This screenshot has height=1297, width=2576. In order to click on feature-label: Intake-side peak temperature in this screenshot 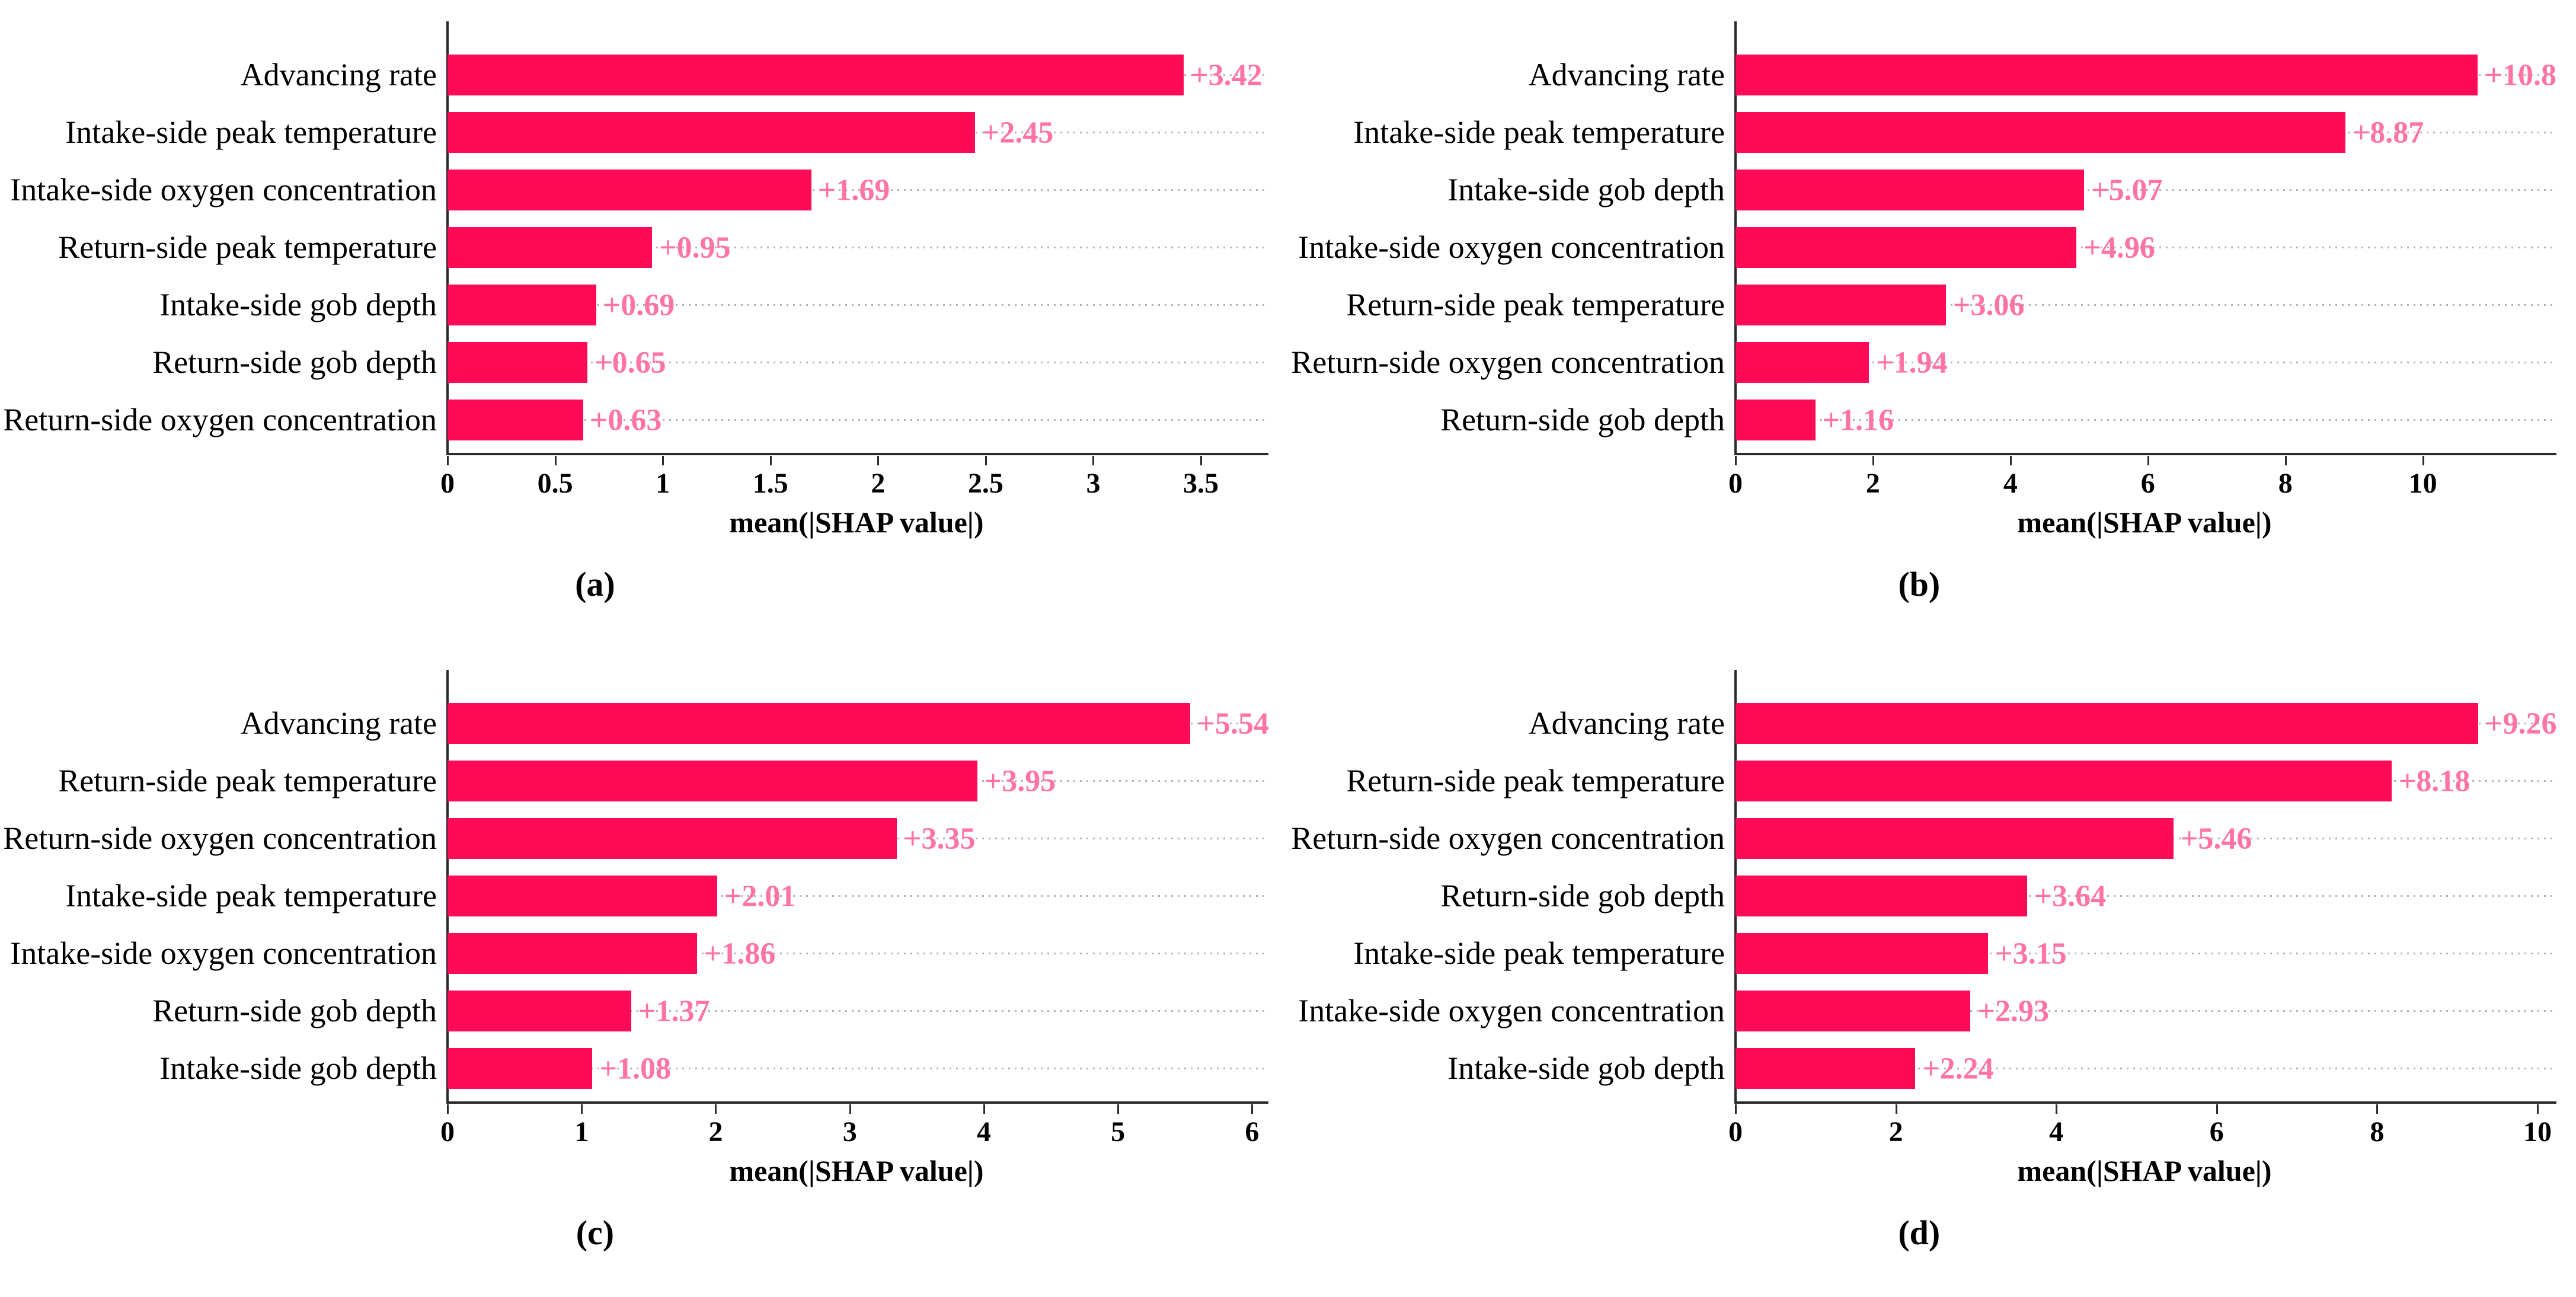, I will do `click(251, 132)`.